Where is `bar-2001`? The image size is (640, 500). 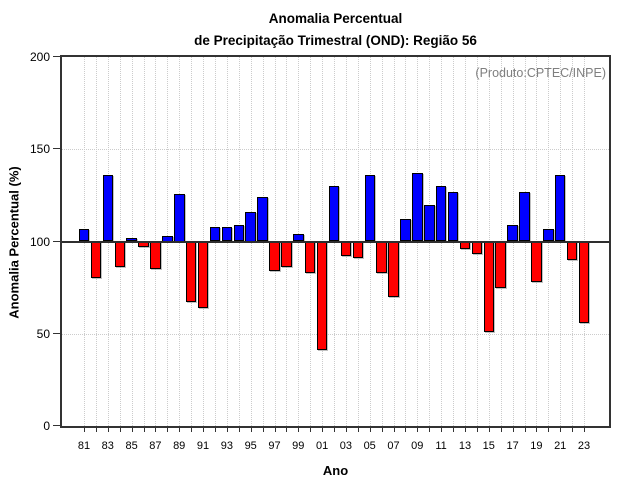
bar-2001 is located at coordinates (322, 296).